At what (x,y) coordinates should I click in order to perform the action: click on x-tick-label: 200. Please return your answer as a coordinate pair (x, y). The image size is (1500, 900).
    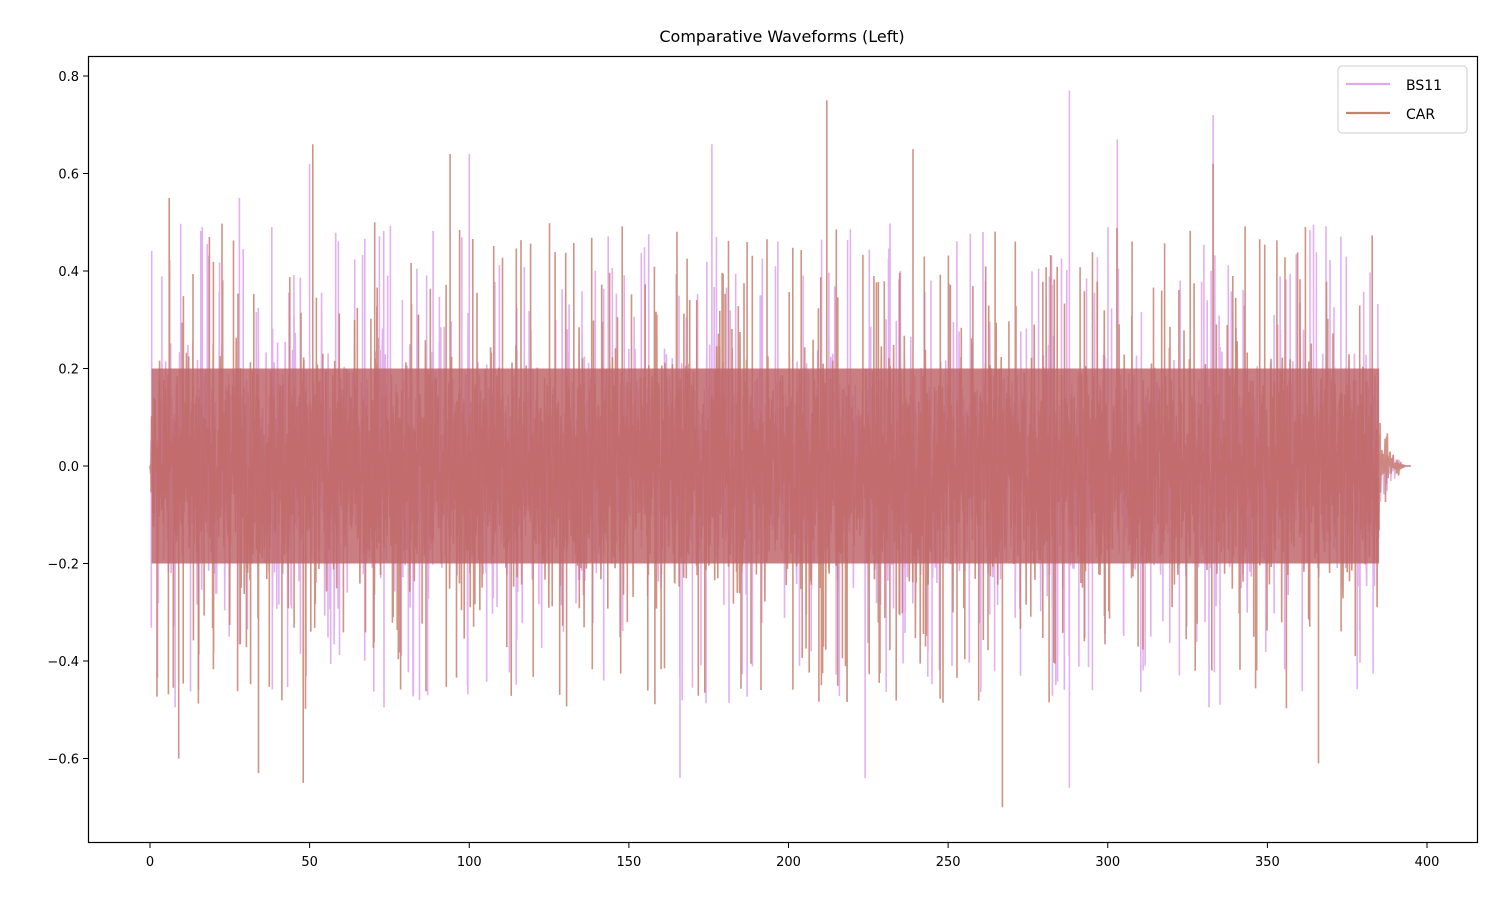
    Looking at the image, I should click on (788, 862).